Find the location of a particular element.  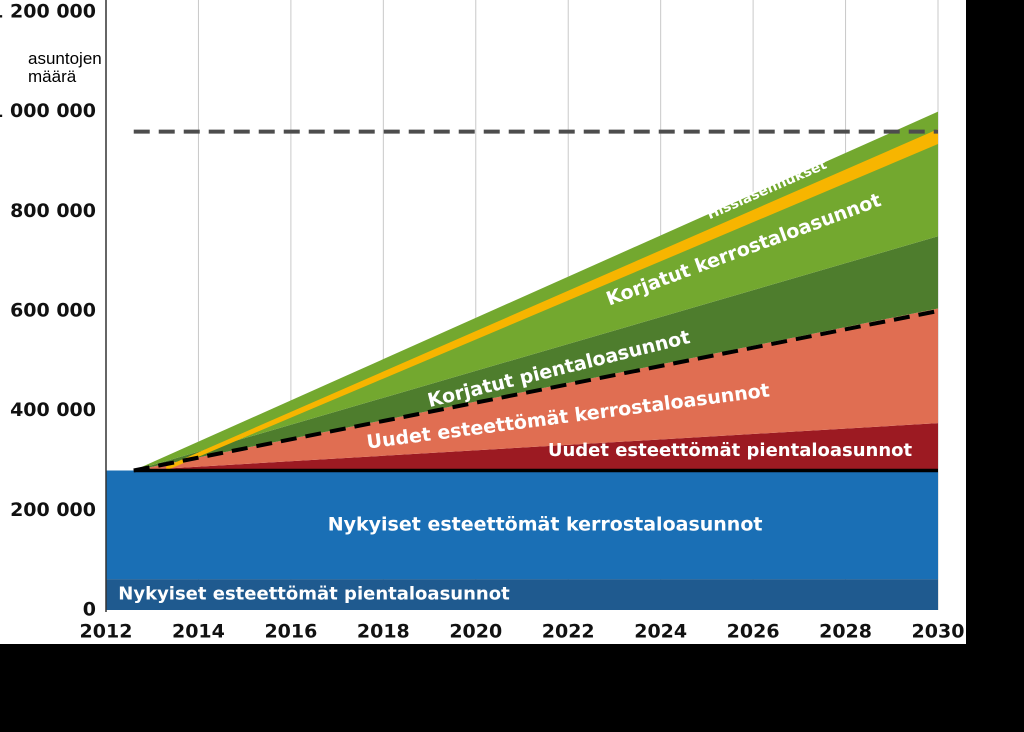

y-tick-1-200-000: 1 200 000 is located at coordinates (48, 12).